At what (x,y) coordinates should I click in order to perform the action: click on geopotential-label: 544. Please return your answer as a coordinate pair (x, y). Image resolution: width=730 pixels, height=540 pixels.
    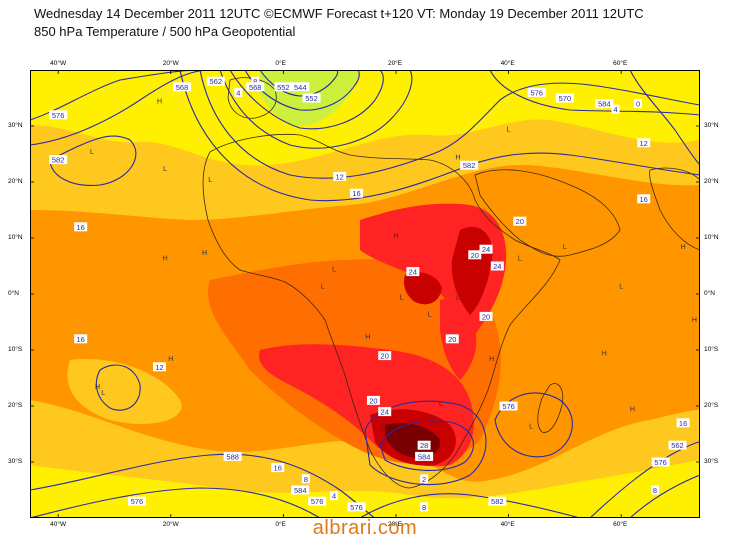
    Looking at the image, I should click on (300, 87).